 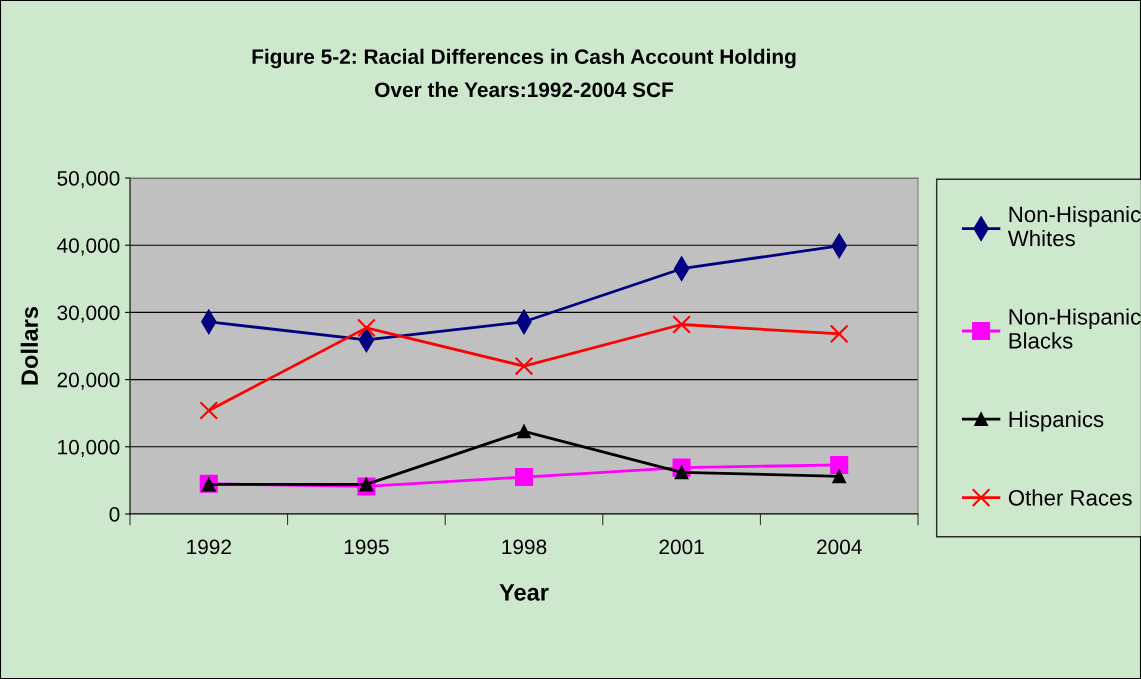 I want to click on y-tick-label: 50,000, so click(x=88, y=180).